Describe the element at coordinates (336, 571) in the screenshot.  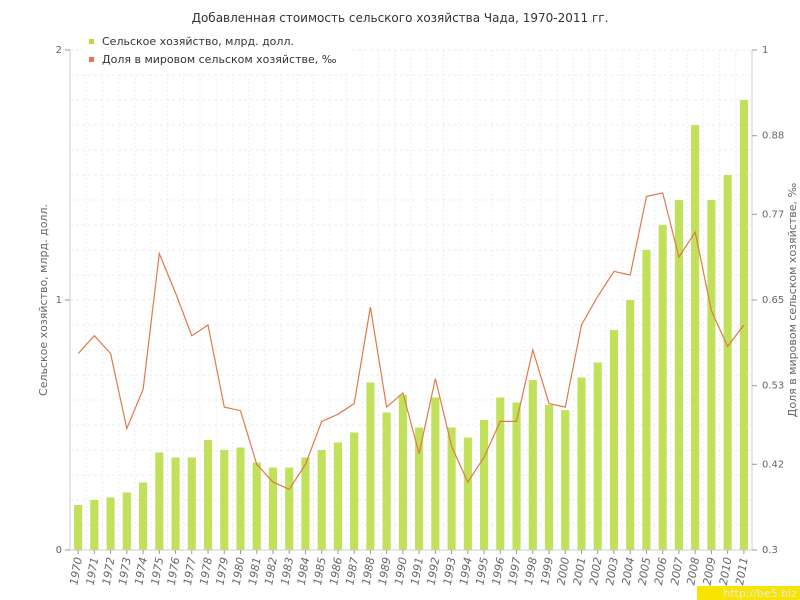
I see `x-tick-label: 1986` at that location.